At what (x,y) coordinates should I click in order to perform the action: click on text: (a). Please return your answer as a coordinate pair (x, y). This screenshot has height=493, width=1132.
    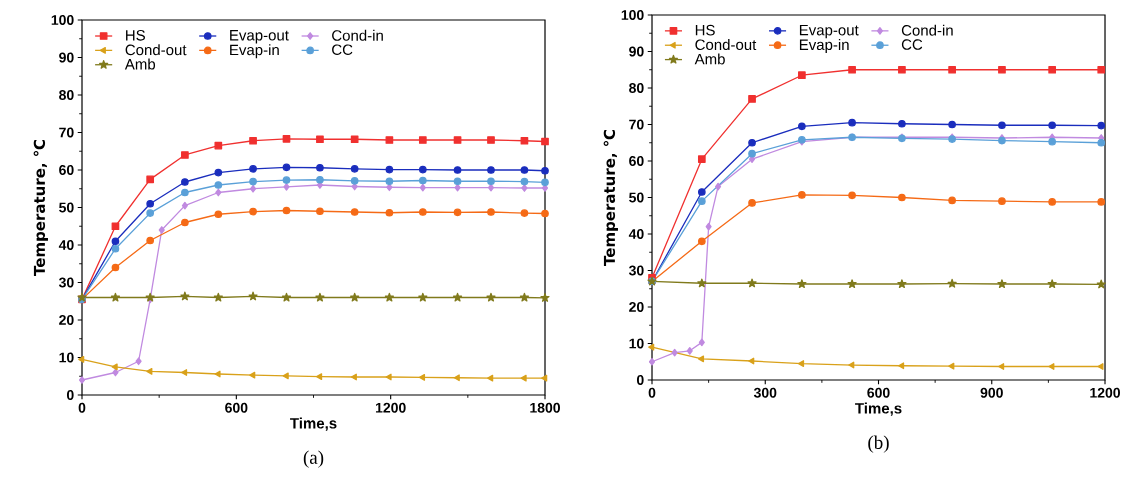
    Looking at the image, I should click on (313, 459).